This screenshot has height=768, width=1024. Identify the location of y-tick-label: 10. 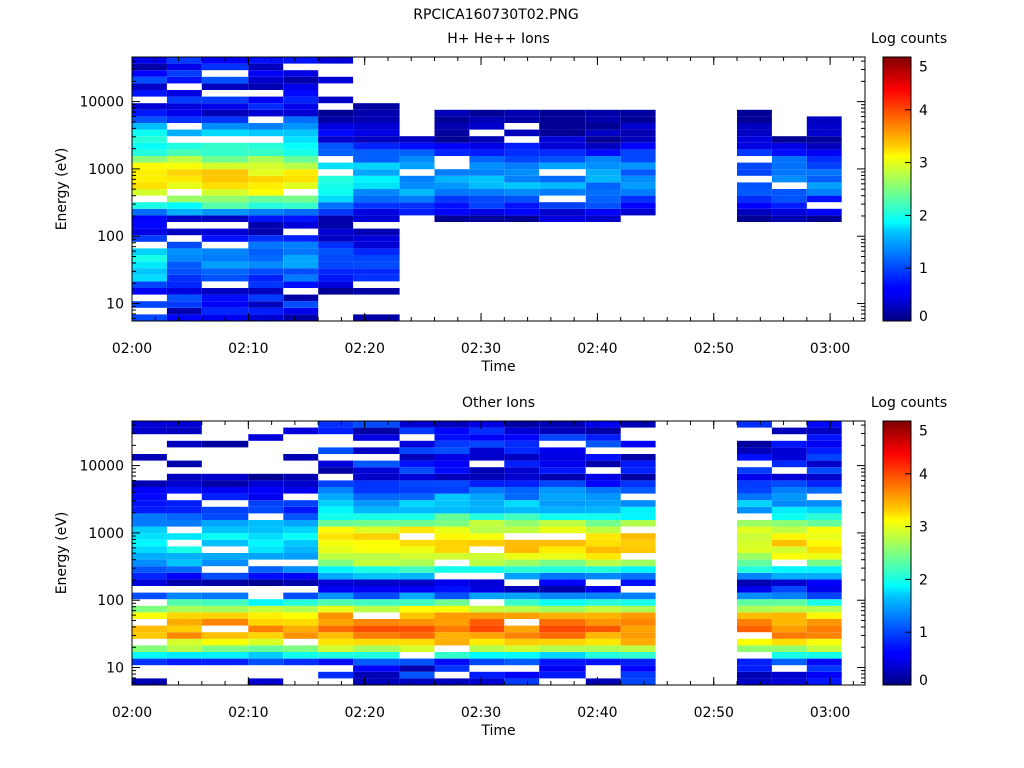
(115, 669).